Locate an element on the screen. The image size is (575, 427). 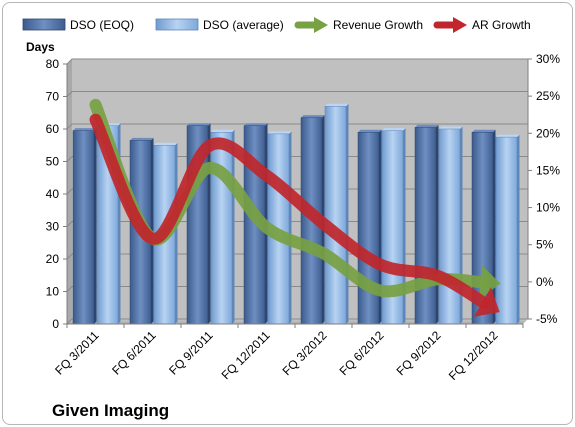
y-axis-label: Days is located at coordinates (40, 47).